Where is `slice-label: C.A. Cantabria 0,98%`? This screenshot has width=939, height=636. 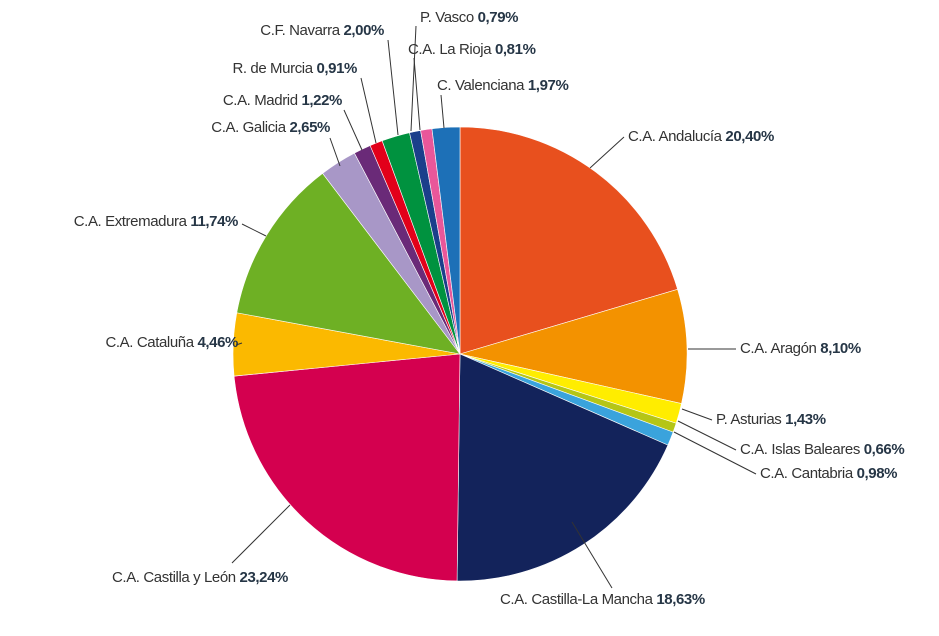
slice-label: C.A. Cantabria 0,98% is located at coordinates (828, 473).